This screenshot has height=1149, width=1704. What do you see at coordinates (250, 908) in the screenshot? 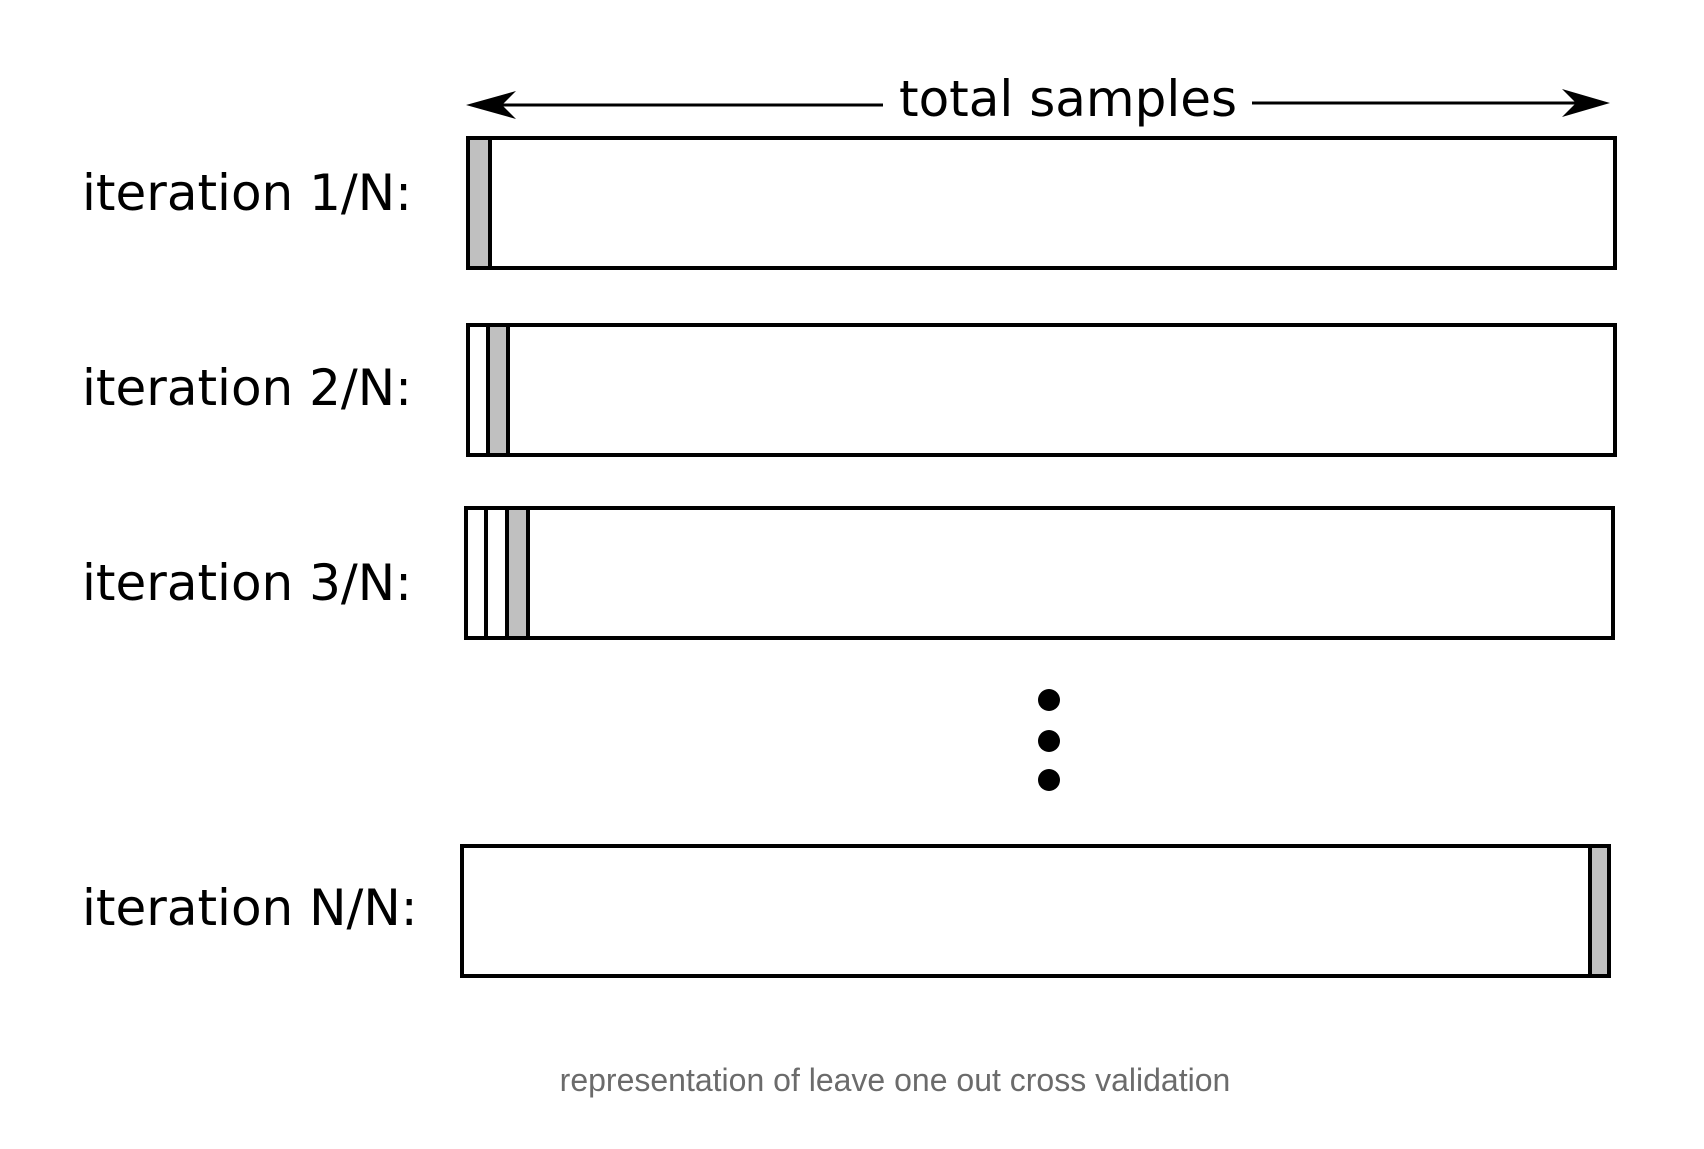
I see `iteration-label: iteration N/N:` at bounding box center [250, 908].